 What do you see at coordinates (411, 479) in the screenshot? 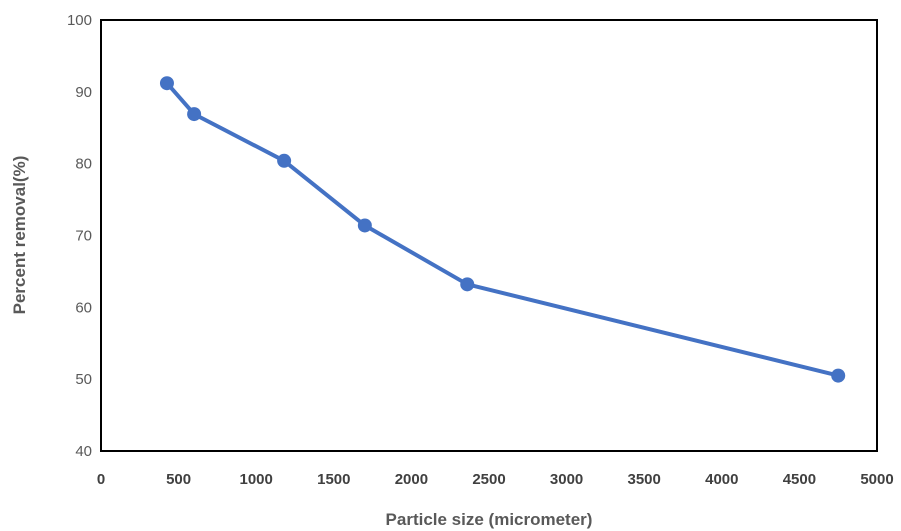
I see `x-tick-label: 2000` at bounding box center [411, 479].